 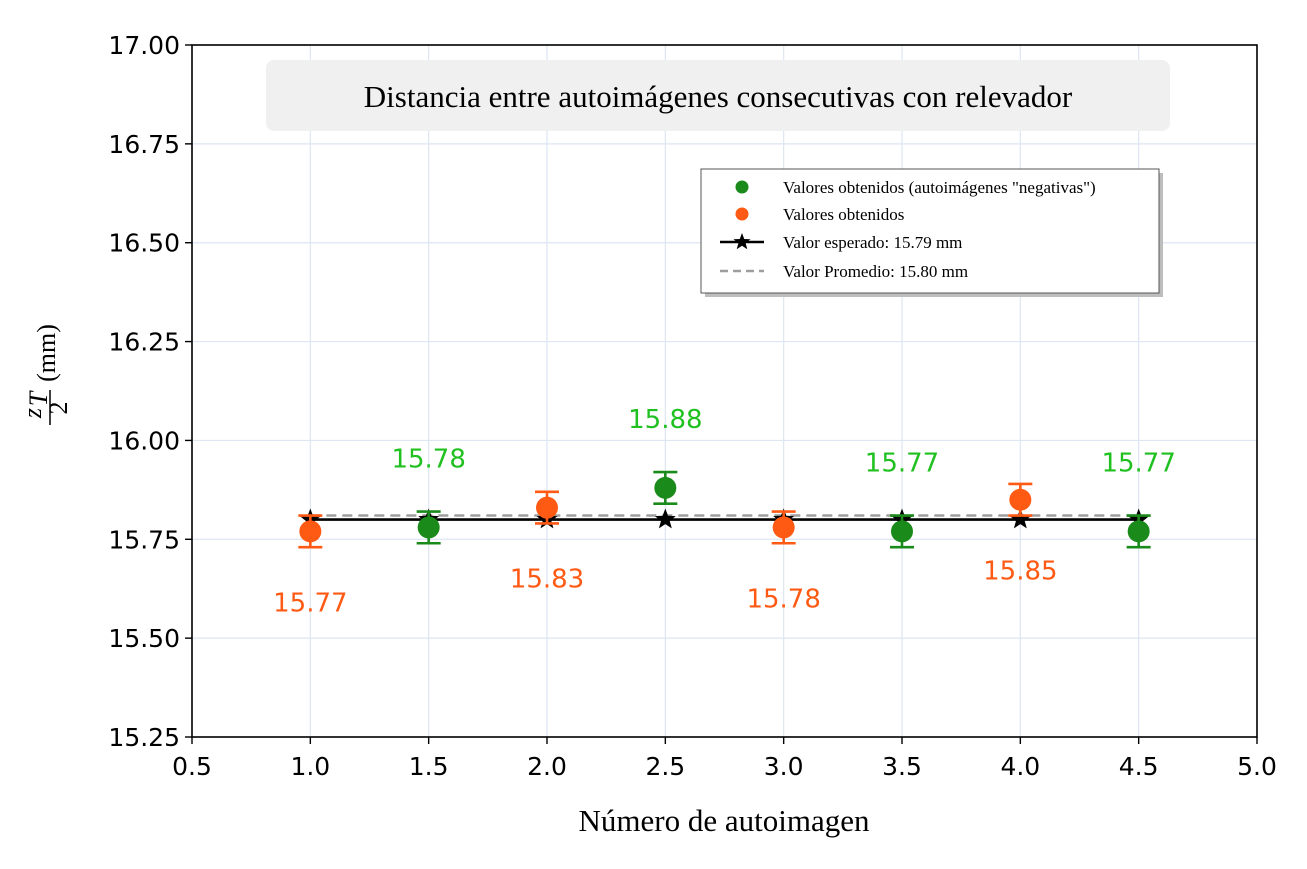 I want to click on y-tick-label: 16.25, so click(x=144, y=342).